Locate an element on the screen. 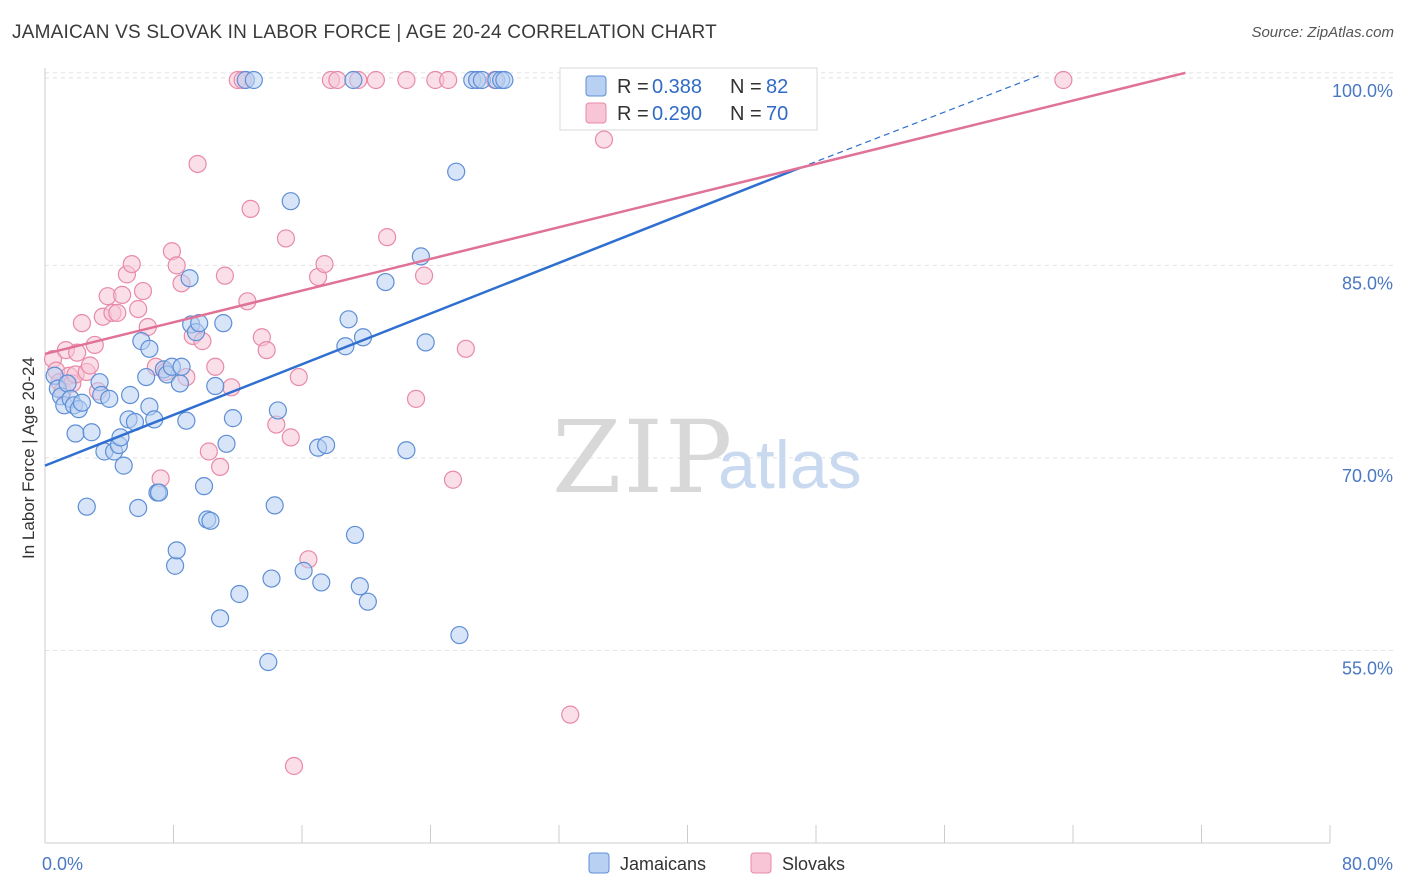 The height and width of the screenshot is (892, 1406). watermark: ZIP atlas is located at coordinates (707, 457).